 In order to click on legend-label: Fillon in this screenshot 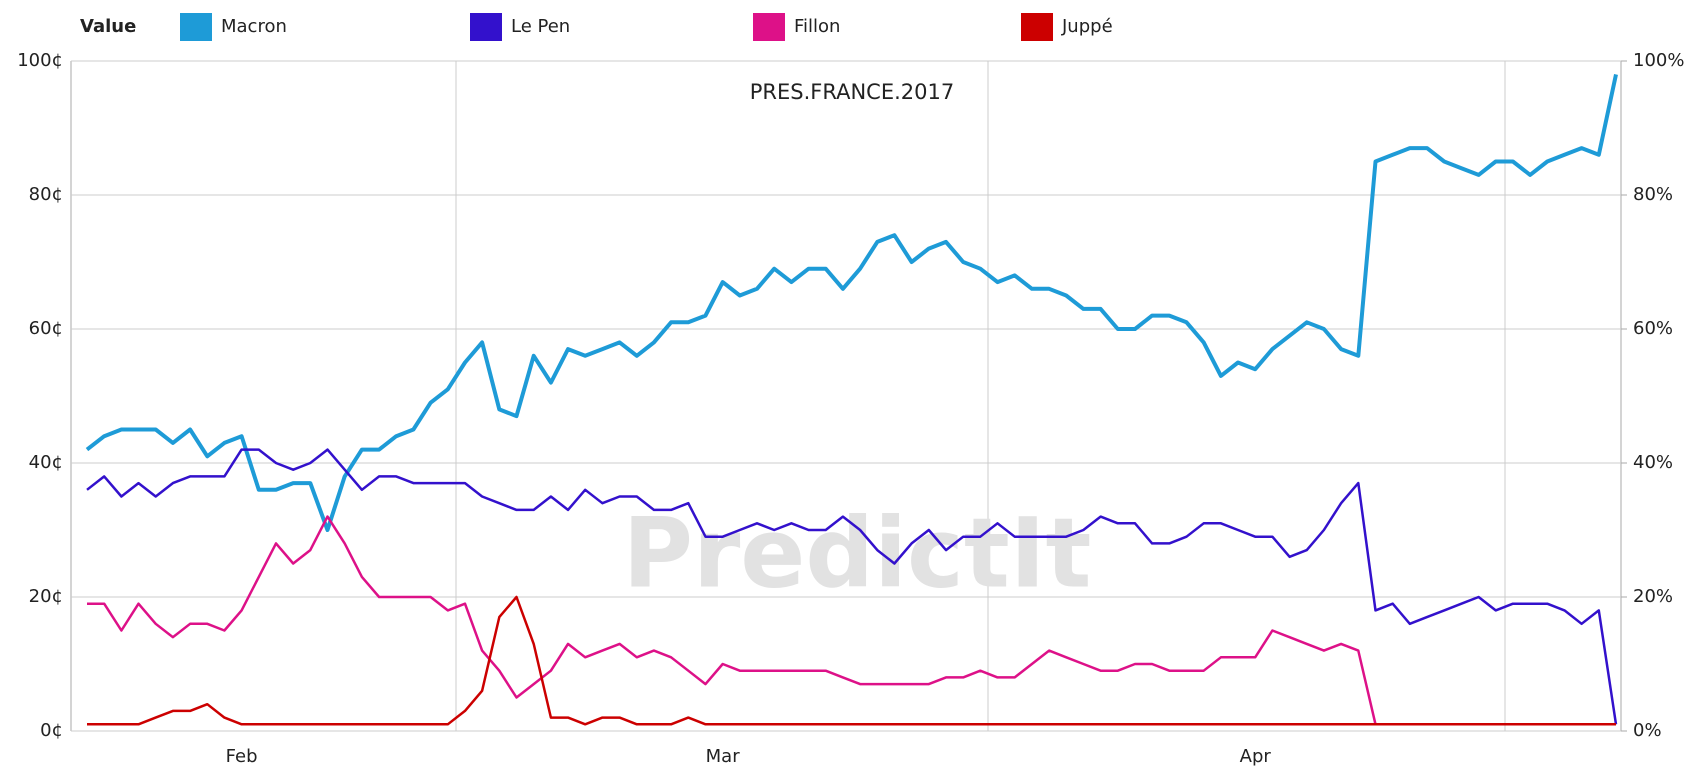, I will do `click(817, 26)`.